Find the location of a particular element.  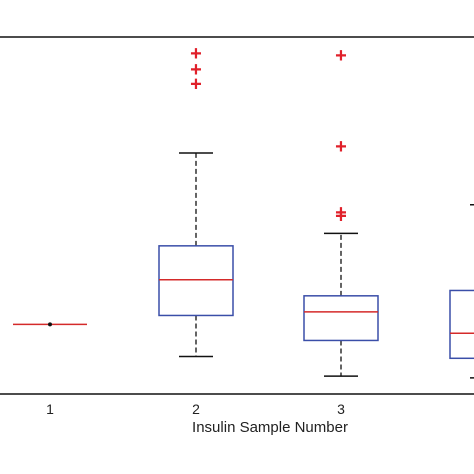

median-marker is located at coordinates (50, 324).